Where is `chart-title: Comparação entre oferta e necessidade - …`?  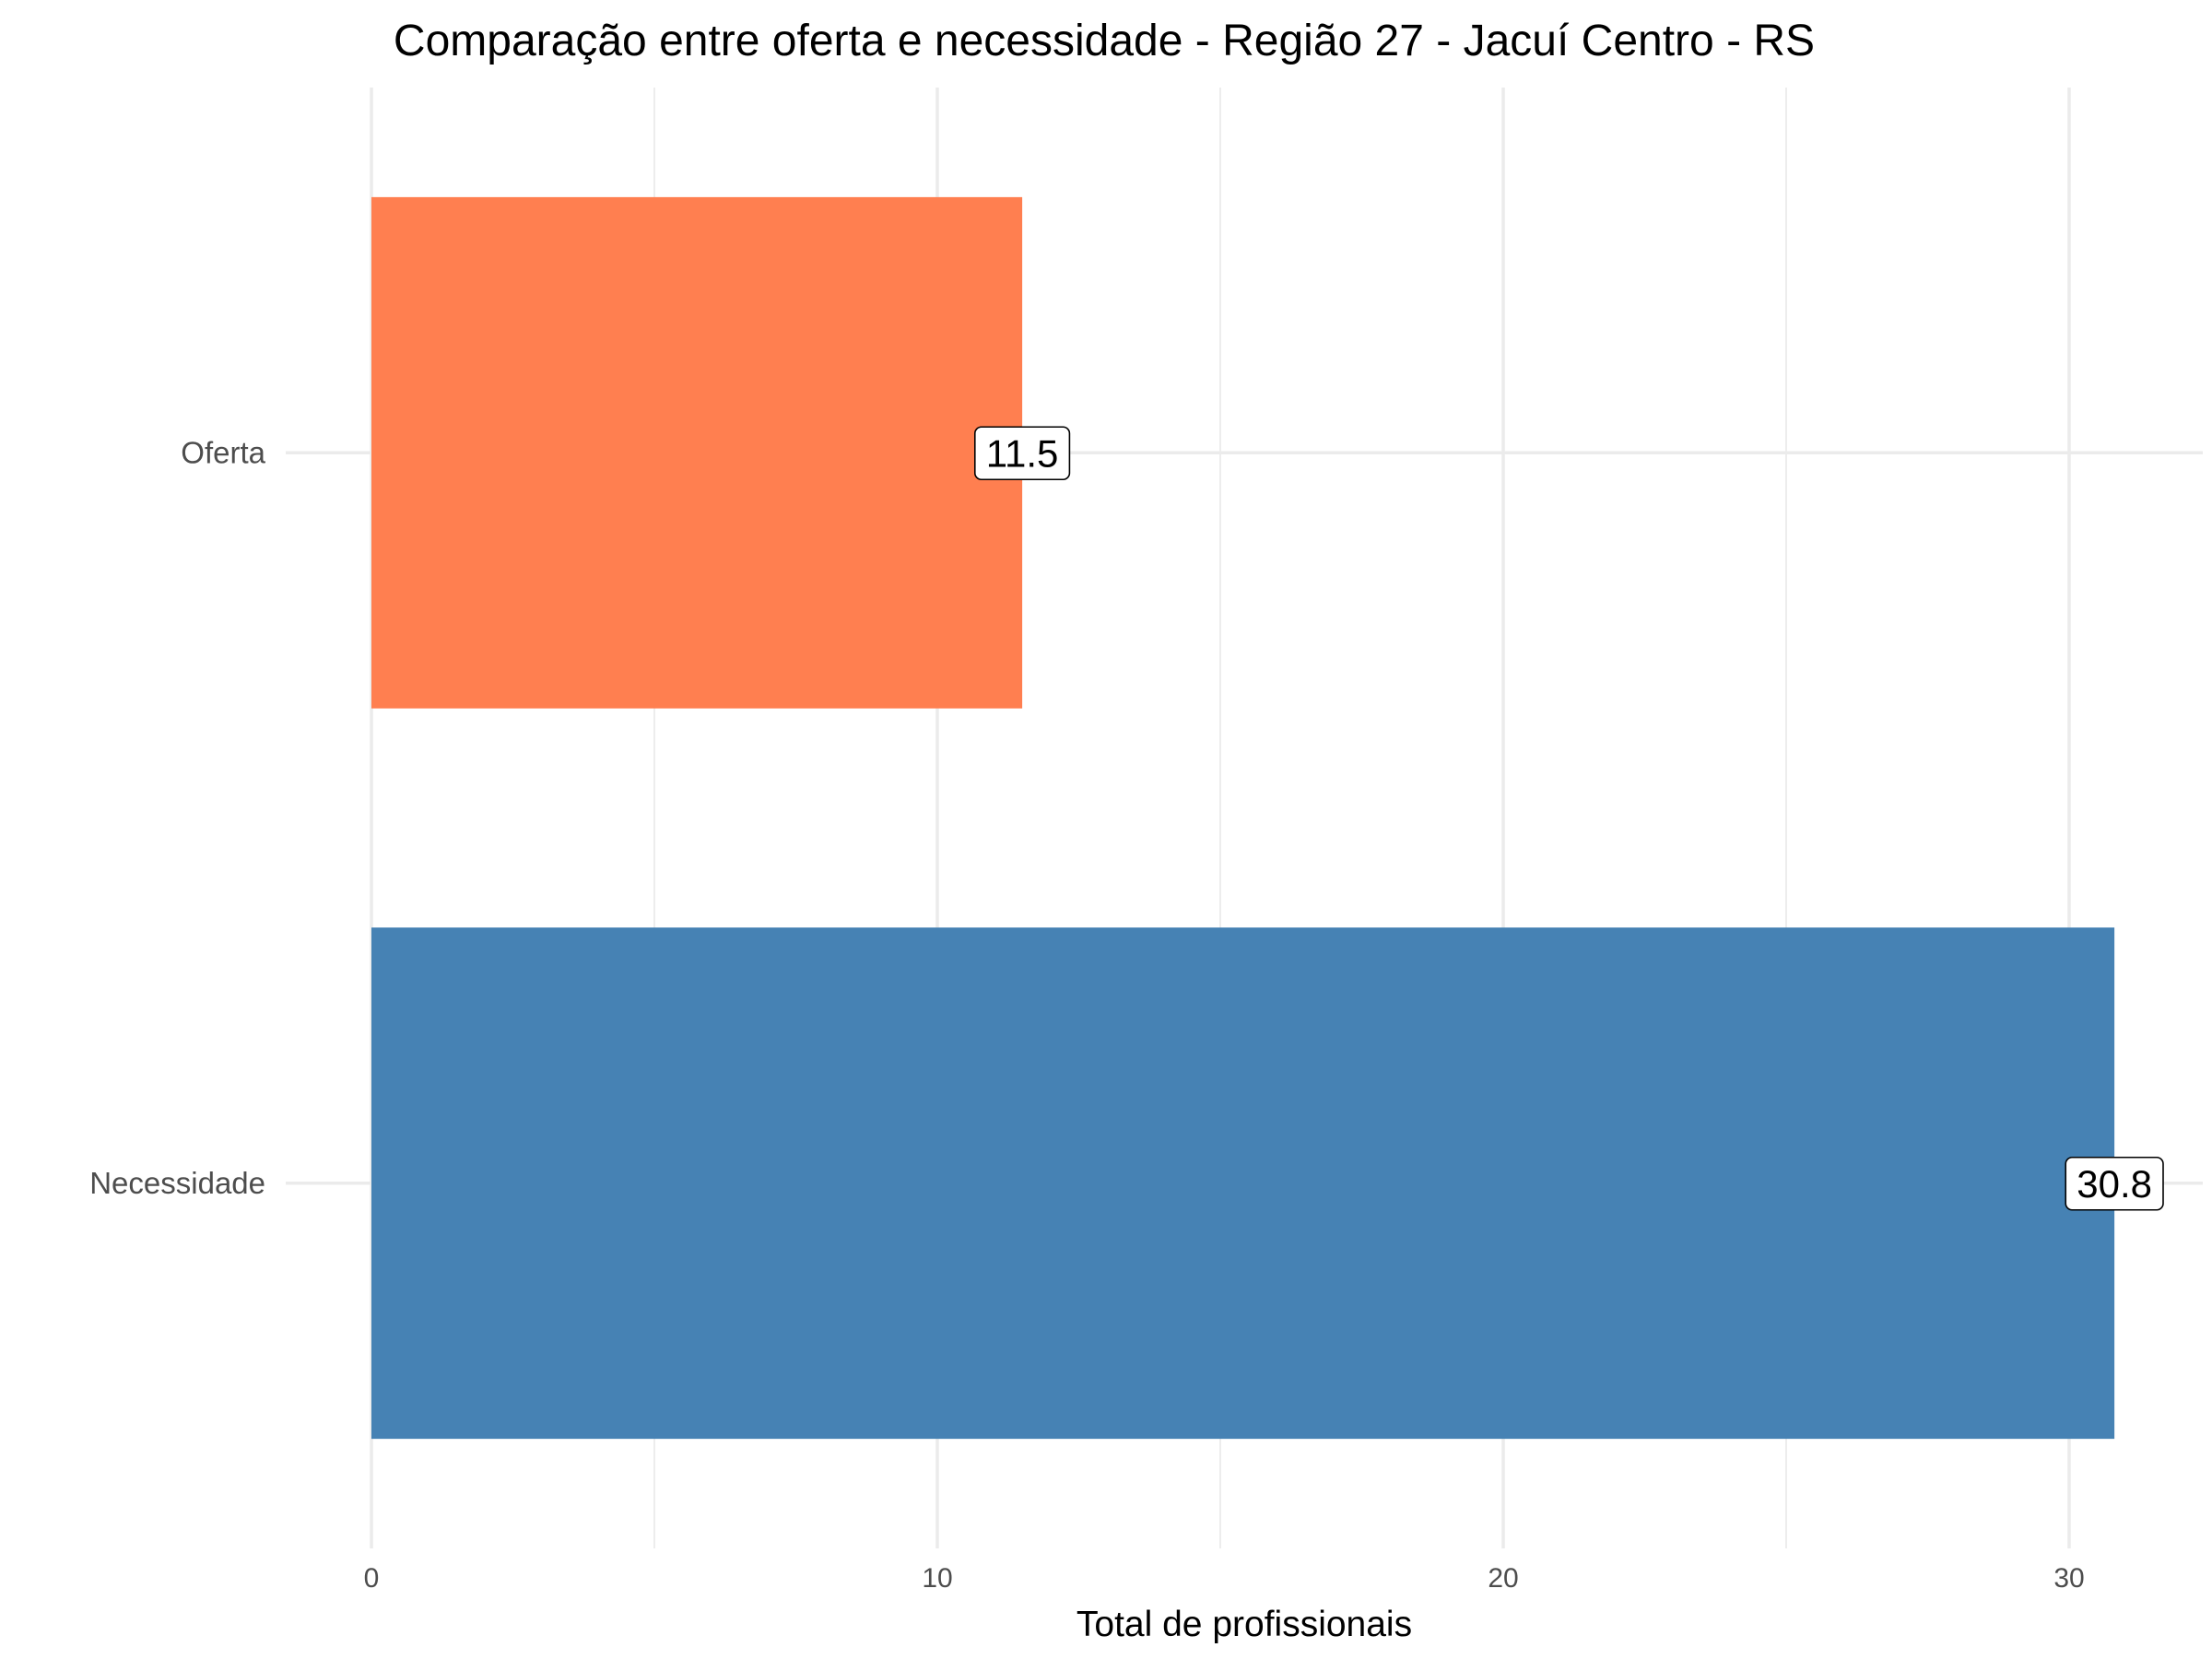 chart-title: Comparação entre oferta e necessidade - … is located at coordinates (1104, 41).